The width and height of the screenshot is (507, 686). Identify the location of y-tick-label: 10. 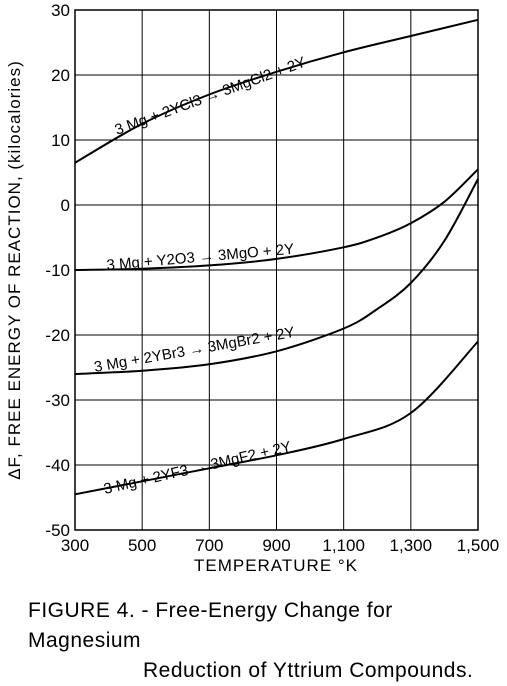
(60, 140).